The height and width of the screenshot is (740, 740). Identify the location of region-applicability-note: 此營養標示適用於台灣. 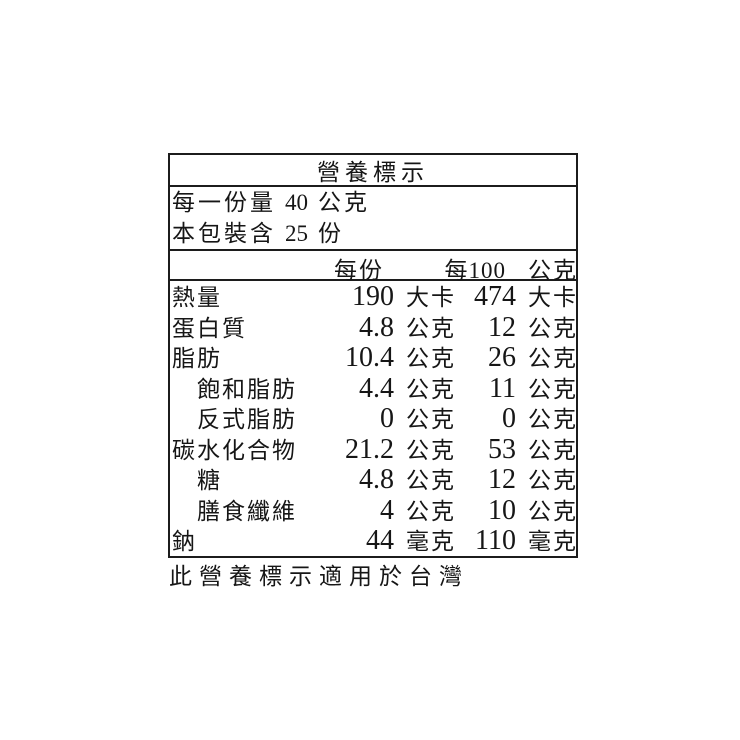
(319, 576).